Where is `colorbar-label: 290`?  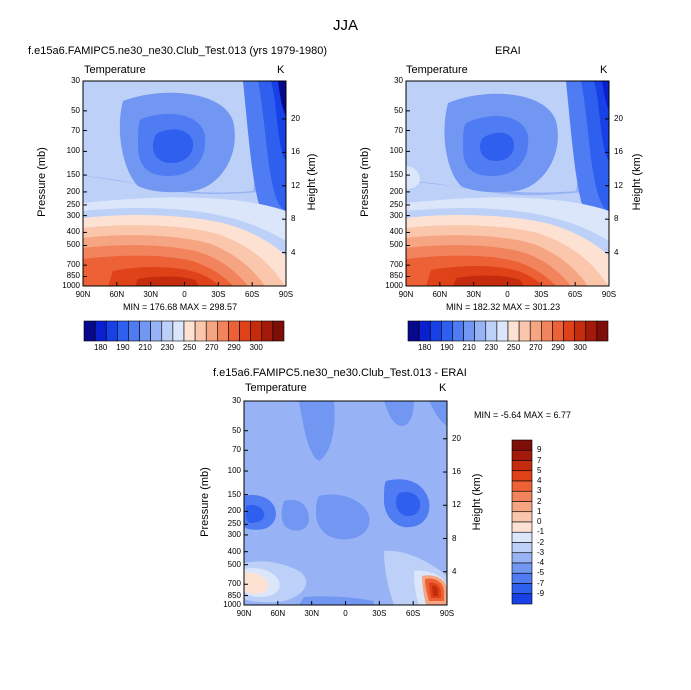
colorbar-label: 290 is located at coordinates (234, 347).